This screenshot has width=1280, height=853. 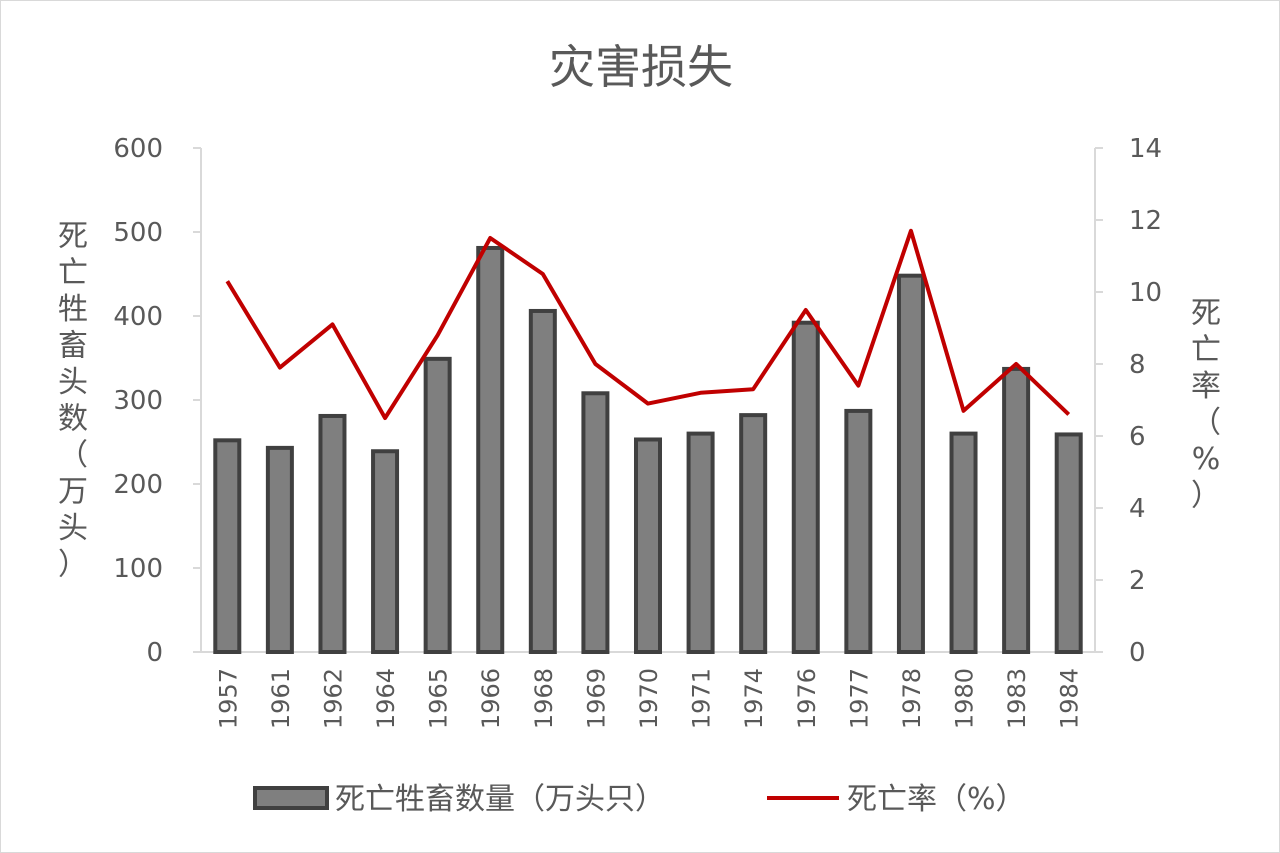 I want to click on x-tick-label: 1966, so click(x=491, y=698).